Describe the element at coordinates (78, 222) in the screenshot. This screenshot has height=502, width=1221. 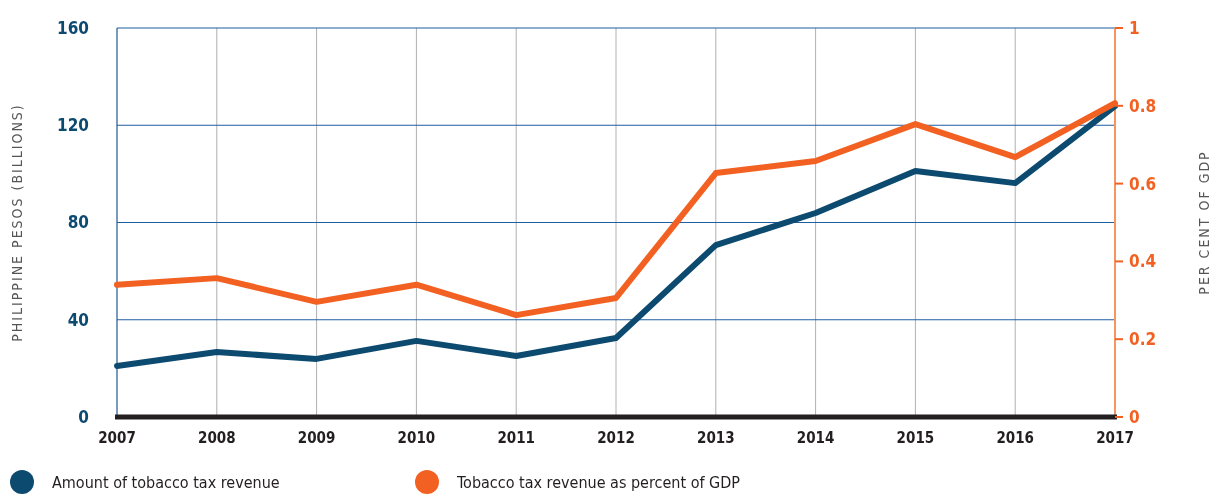
I see `y-tick-label: 80` at that location.